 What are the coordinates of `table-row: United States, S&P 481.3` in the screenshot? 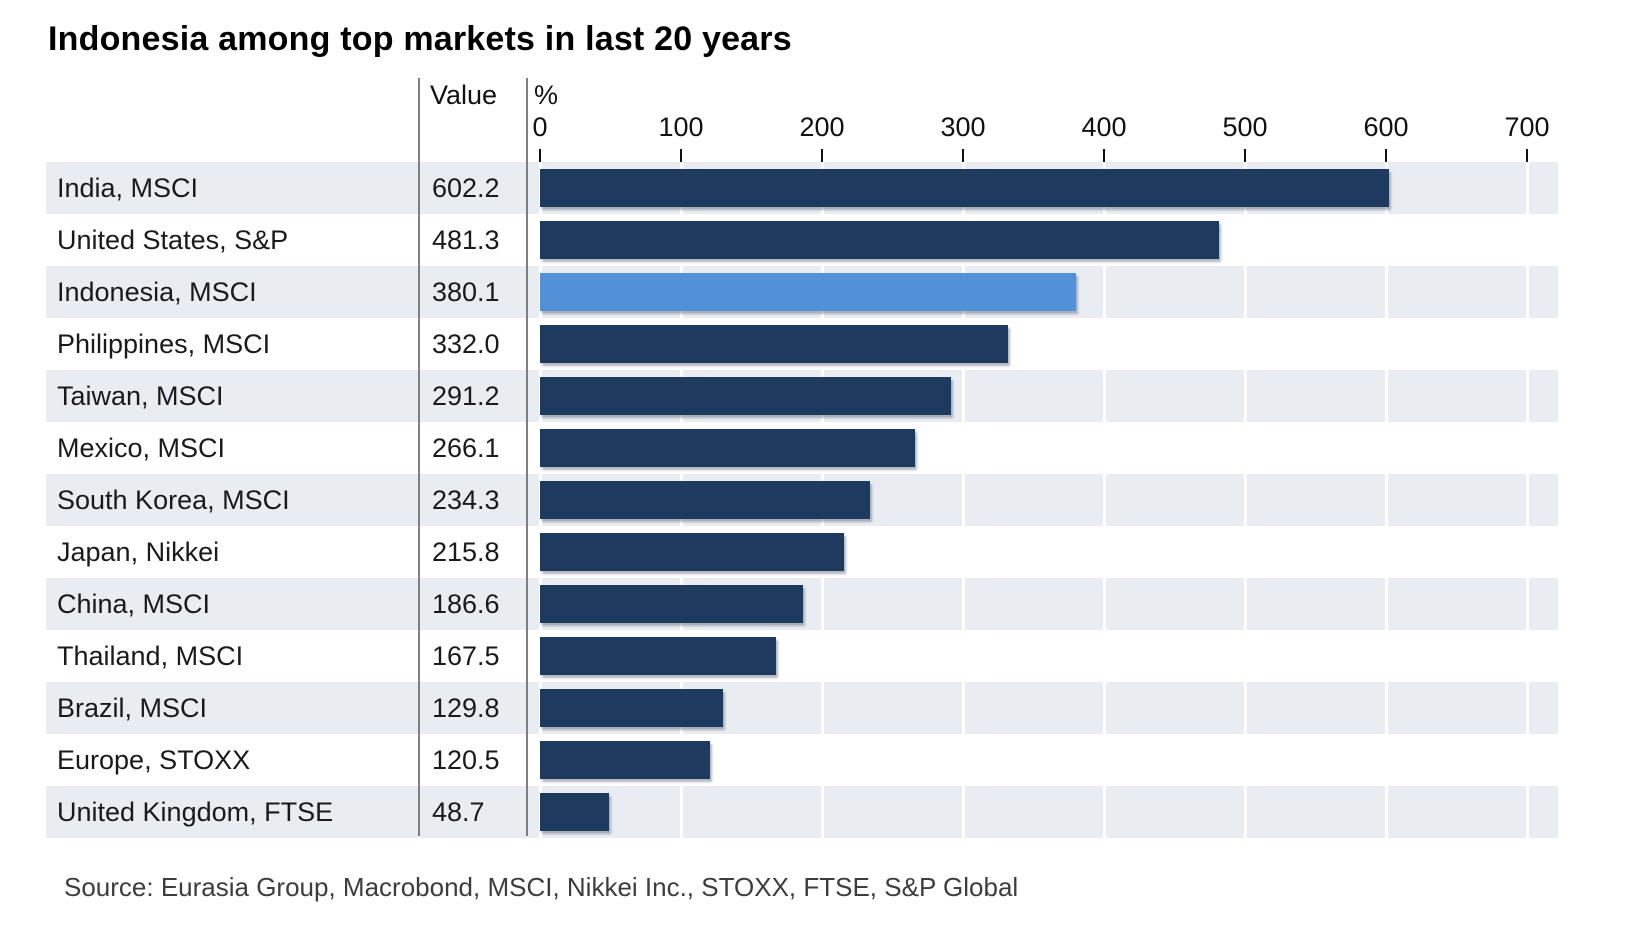 It's located at (802, 240).